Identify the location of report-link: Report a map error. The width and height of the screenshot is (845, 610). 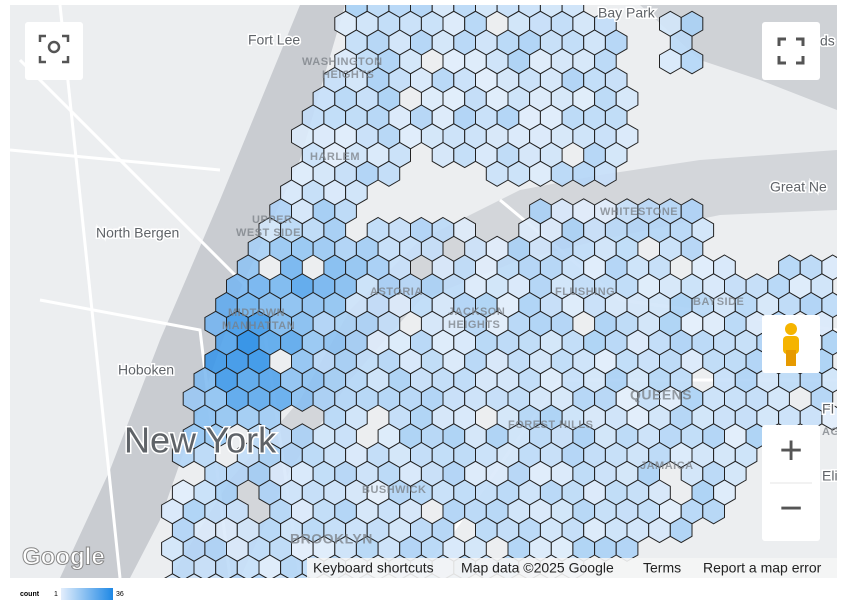
(762, 568).